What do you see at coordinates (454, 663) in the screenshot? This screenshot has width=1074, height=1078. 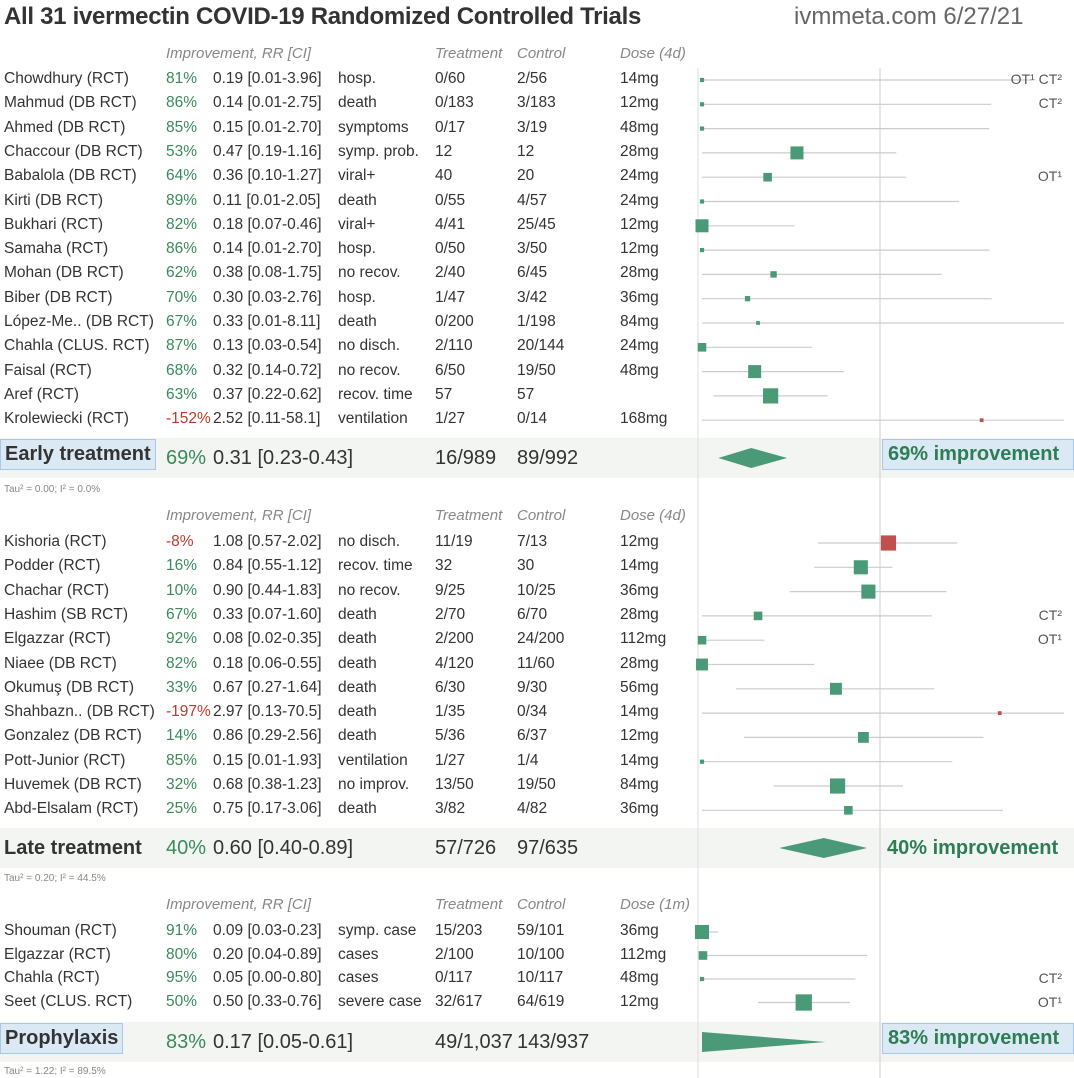 I see `treatment-count: 4/120` at bounding box center [454, 663].